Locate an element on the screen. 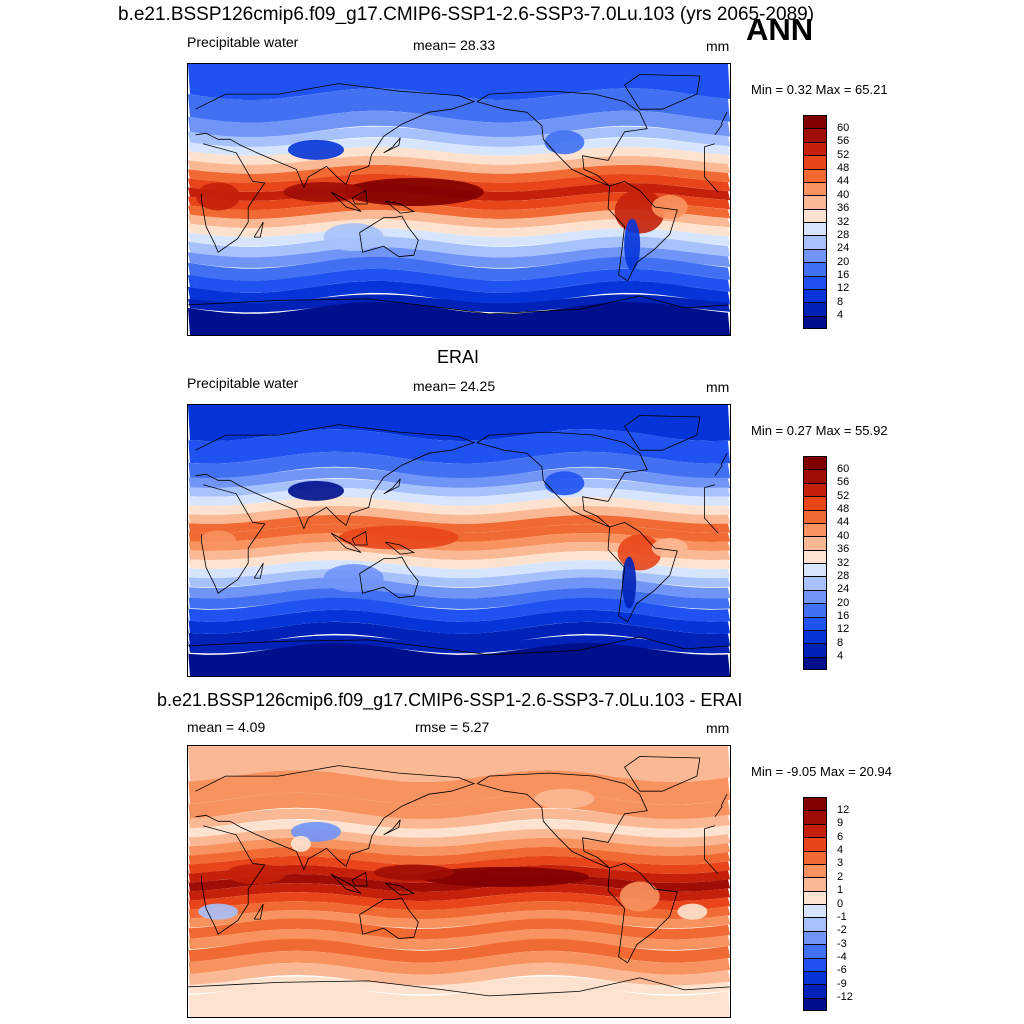  panel2-units-label: mm is located at coordinates (718, 387).